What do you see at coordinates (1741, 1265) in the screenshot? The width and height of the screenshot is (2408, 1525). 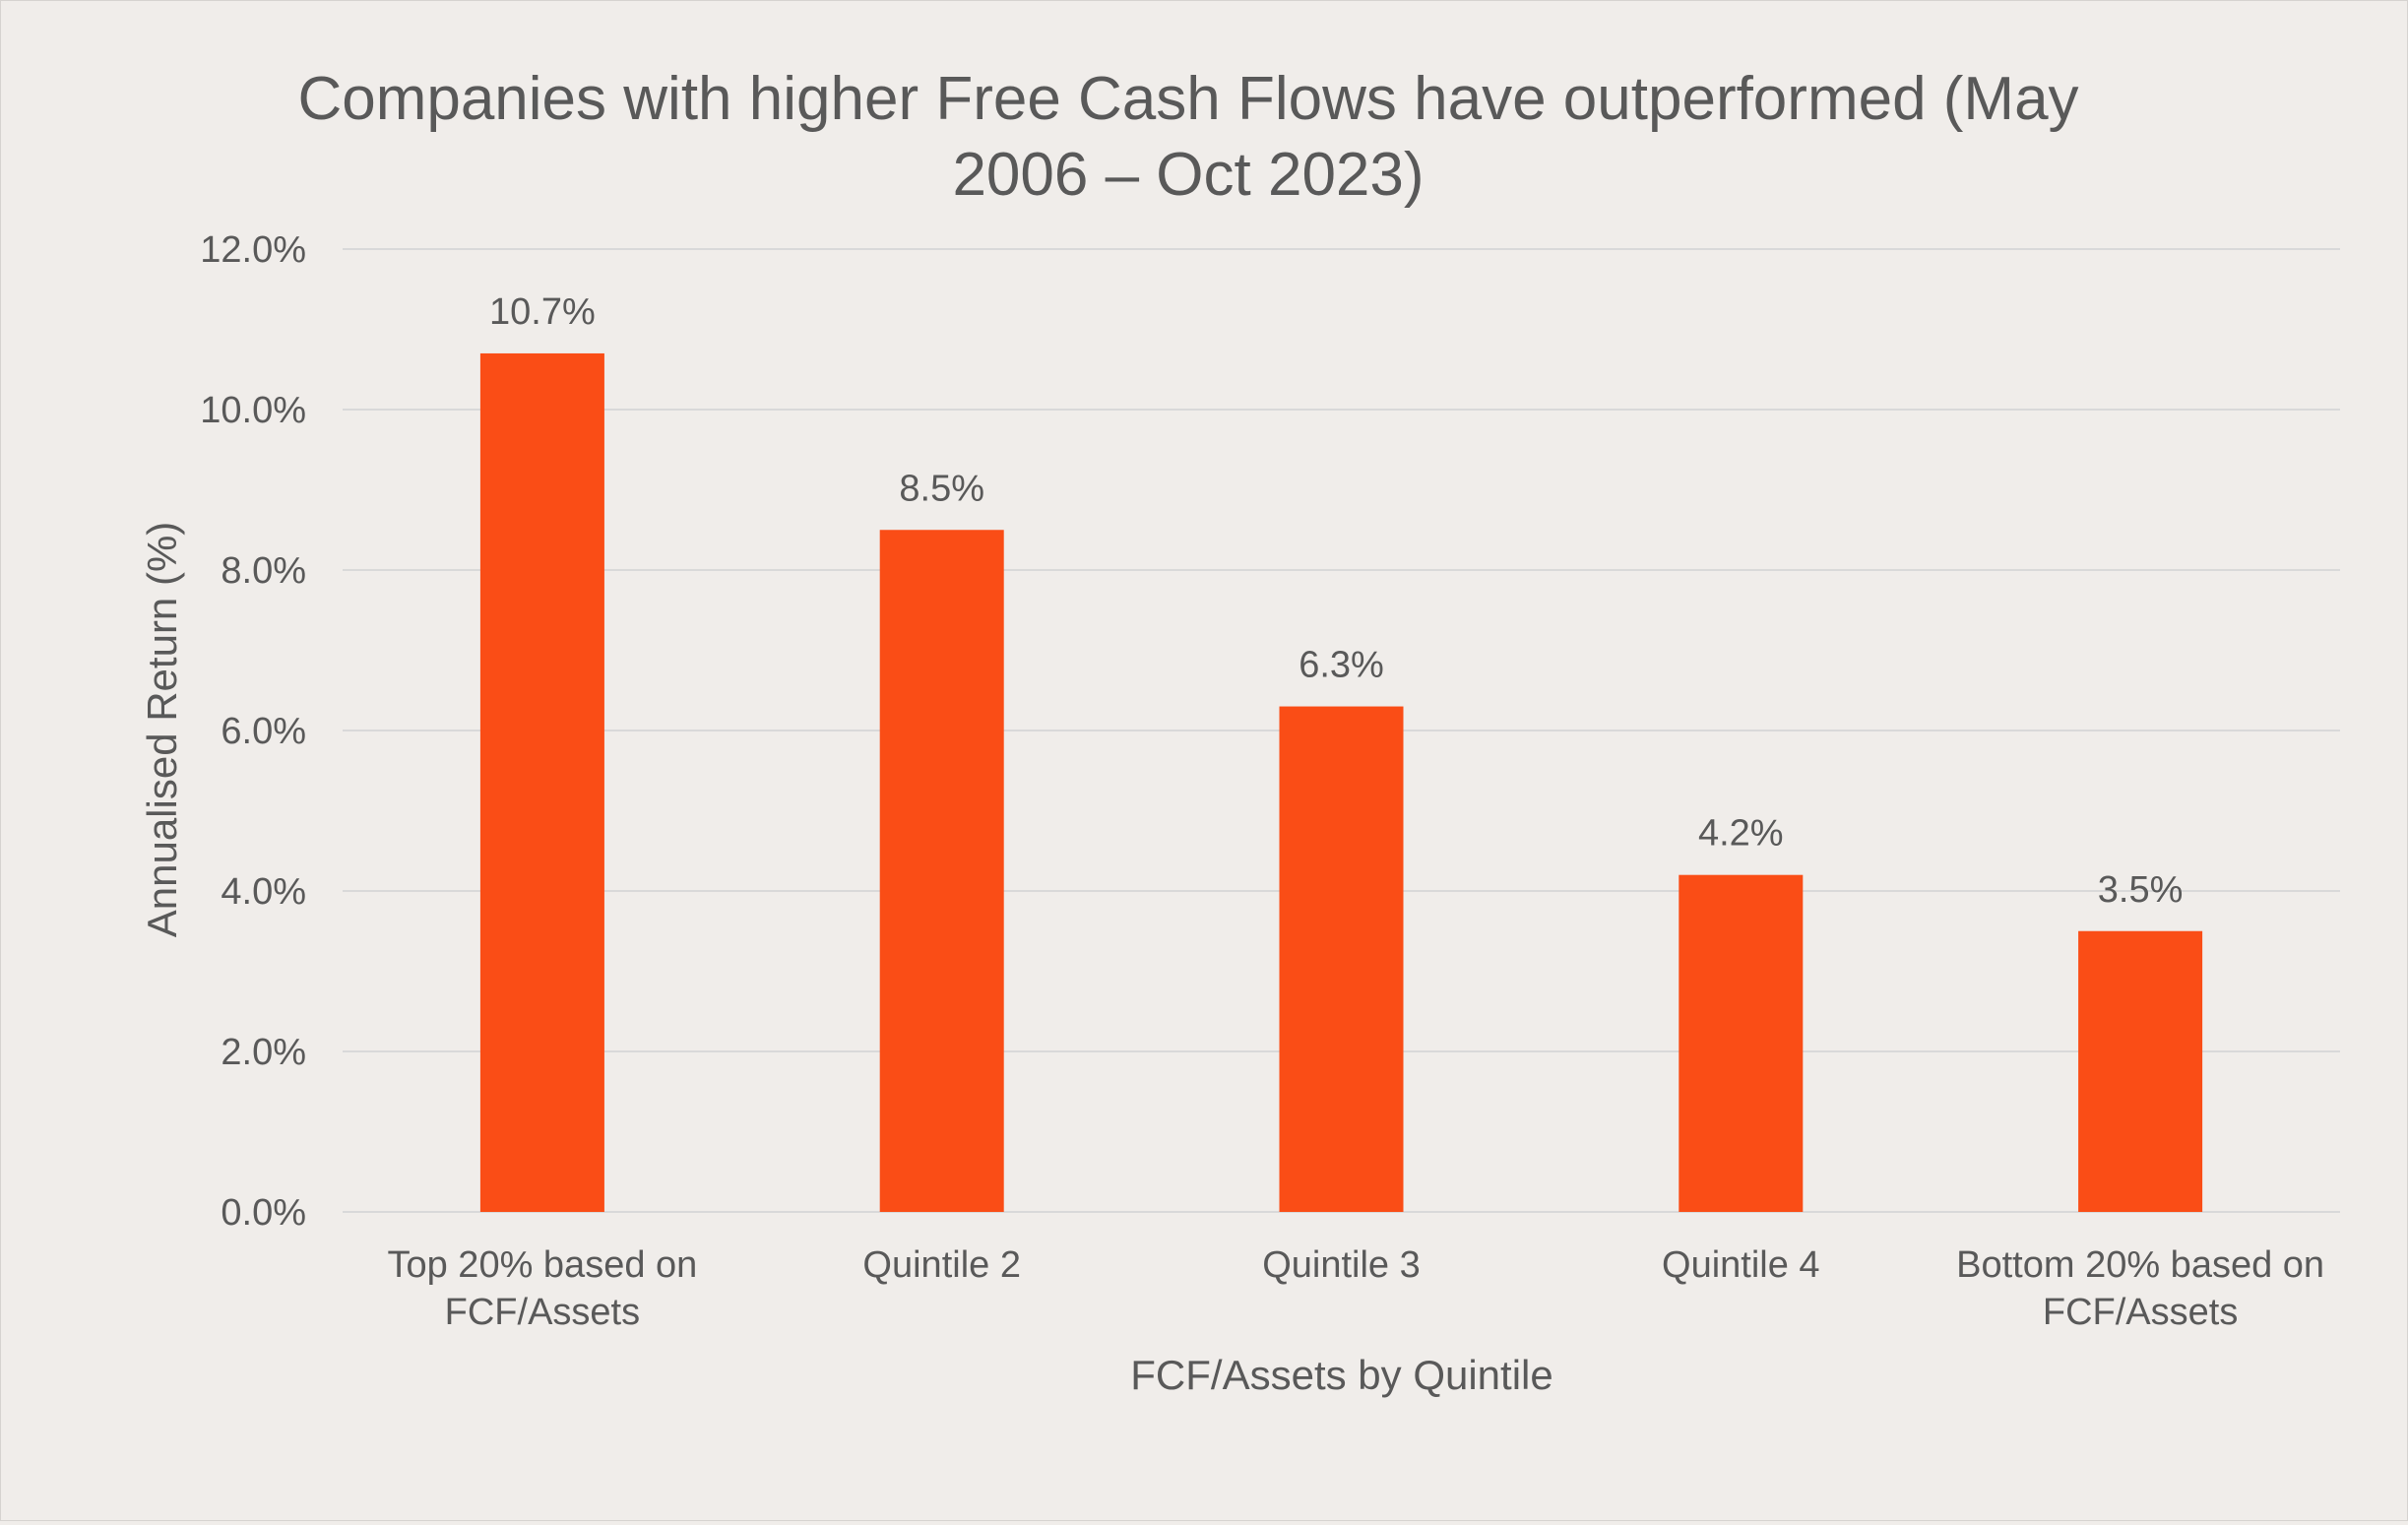 I see `x-tick-label: Quintile 4` at bounding box center [1741, 1265].